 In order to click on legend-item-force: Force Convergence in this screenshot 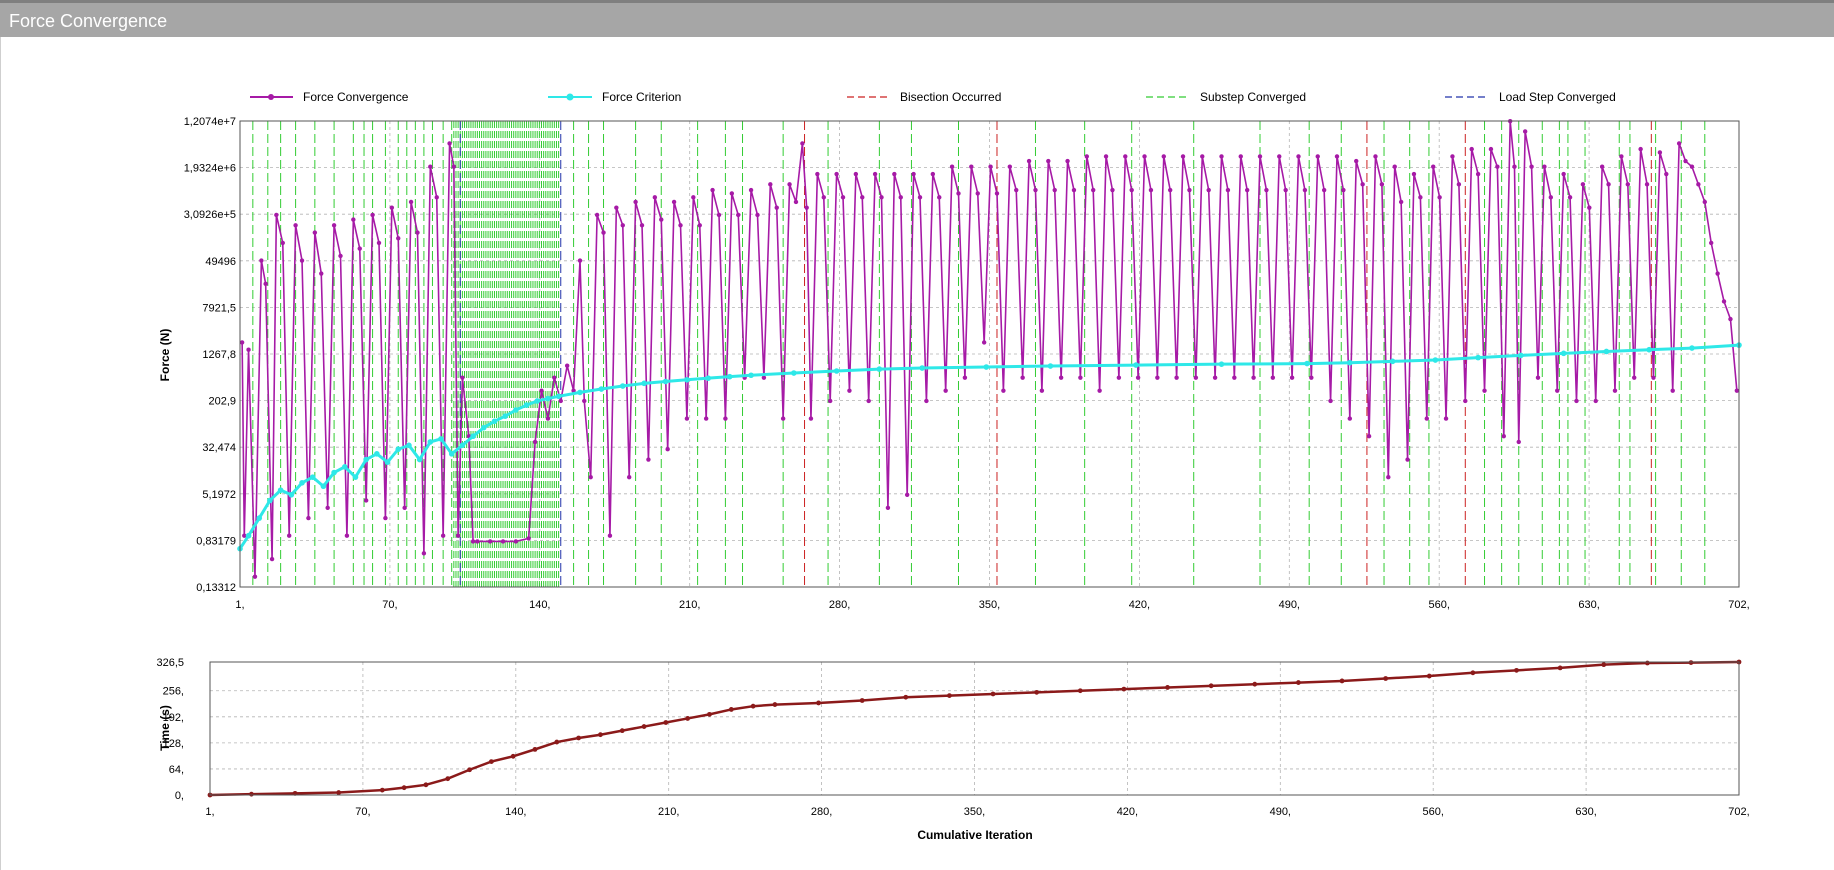, I will do `click(329, 97)`.